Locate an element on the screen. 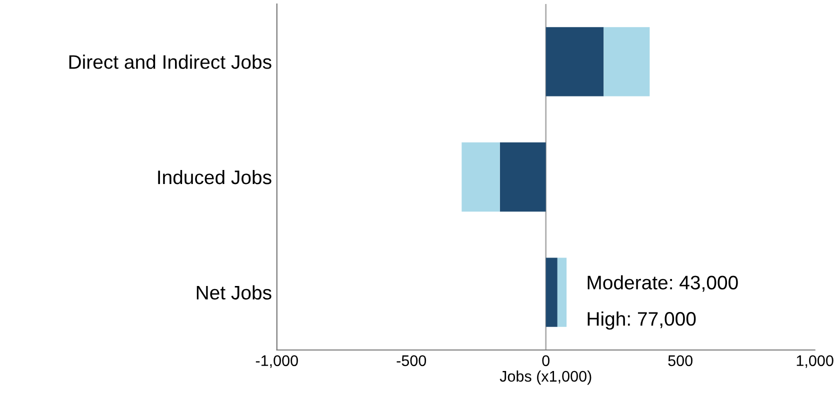 The height and width of the screenshot is (400, 834). annotation: Moderate: 43,000 is located at coordinates (663, 283).